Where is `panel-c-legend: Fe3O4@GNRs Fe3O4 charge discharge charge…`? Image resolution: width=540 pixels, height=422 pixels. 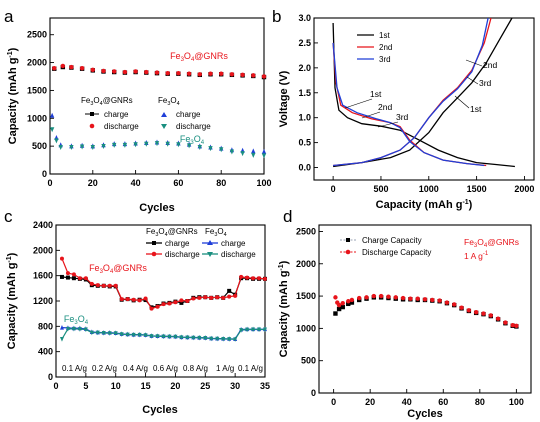
panel-c-legend: Fe3O4@GNRs Fe3O4 charge discharge charge… is located at coordinates (201, 243).